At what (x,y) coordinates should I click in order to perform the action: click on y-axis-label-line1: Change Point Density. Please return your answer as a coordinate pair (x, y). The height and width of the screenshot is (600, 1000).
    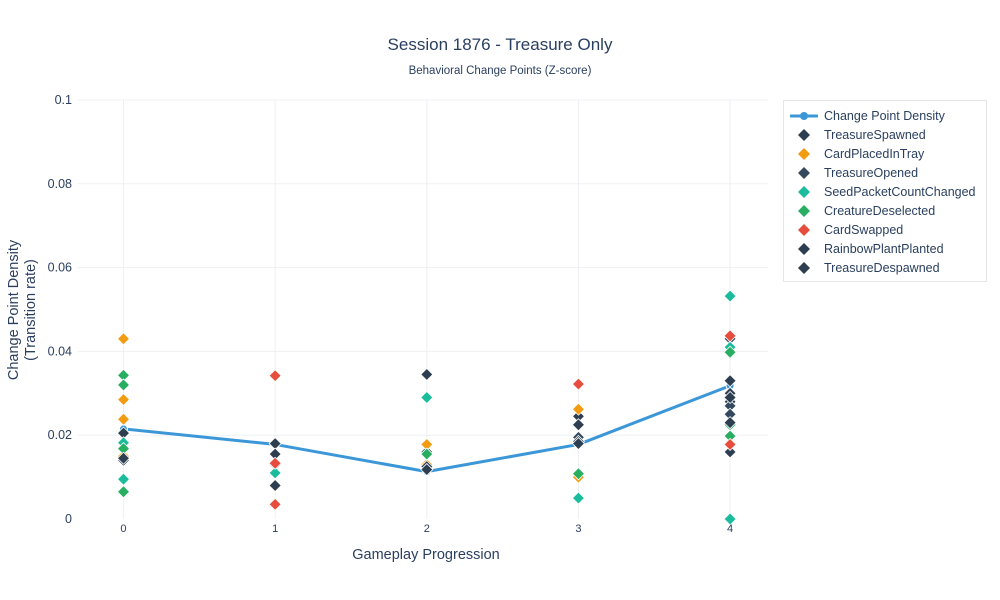
    Looking at the image, I should click on (14, 309).